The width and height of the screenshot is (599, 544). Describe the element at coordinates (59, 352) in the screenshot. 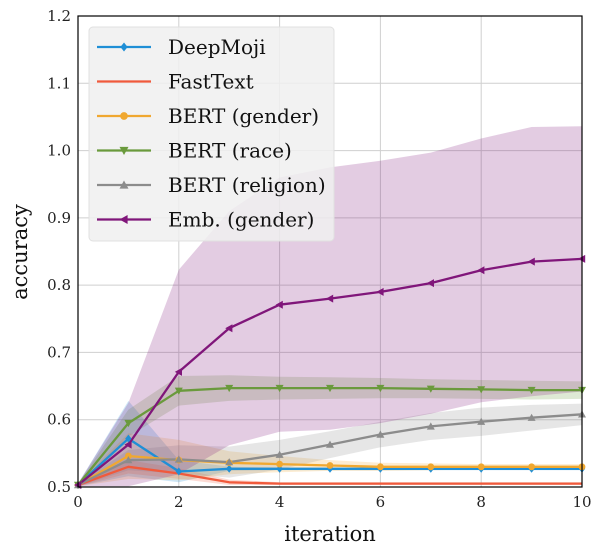

I see `y-tick-label: 0.7` at that location.